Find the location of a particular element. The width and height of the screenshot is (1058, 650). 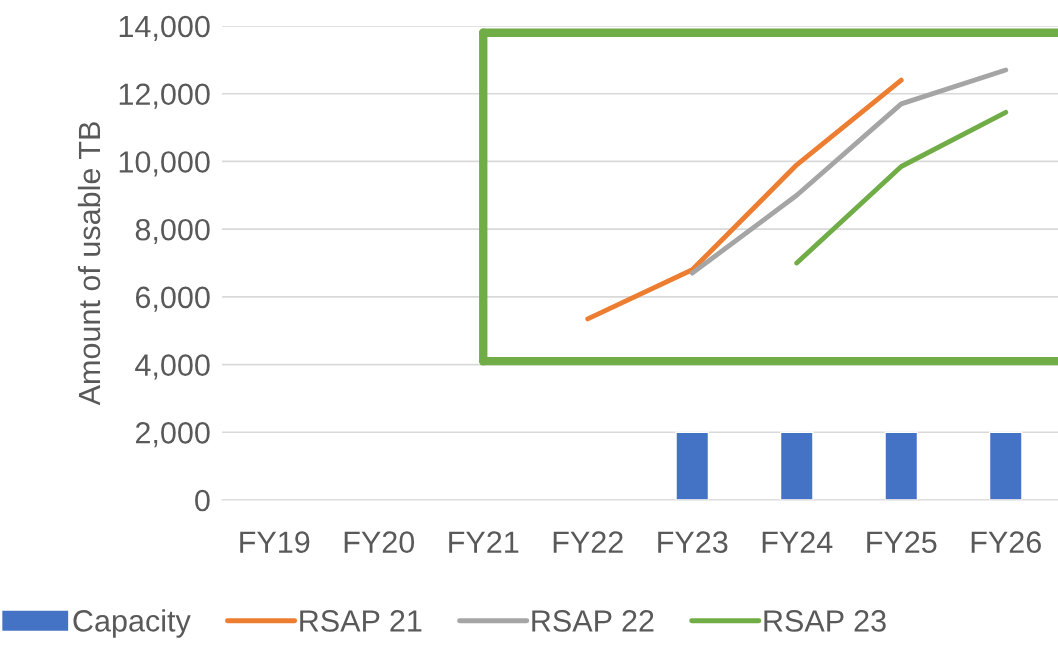

y-axis-title: Amount of usable TB is located at coordinates (89, 264).